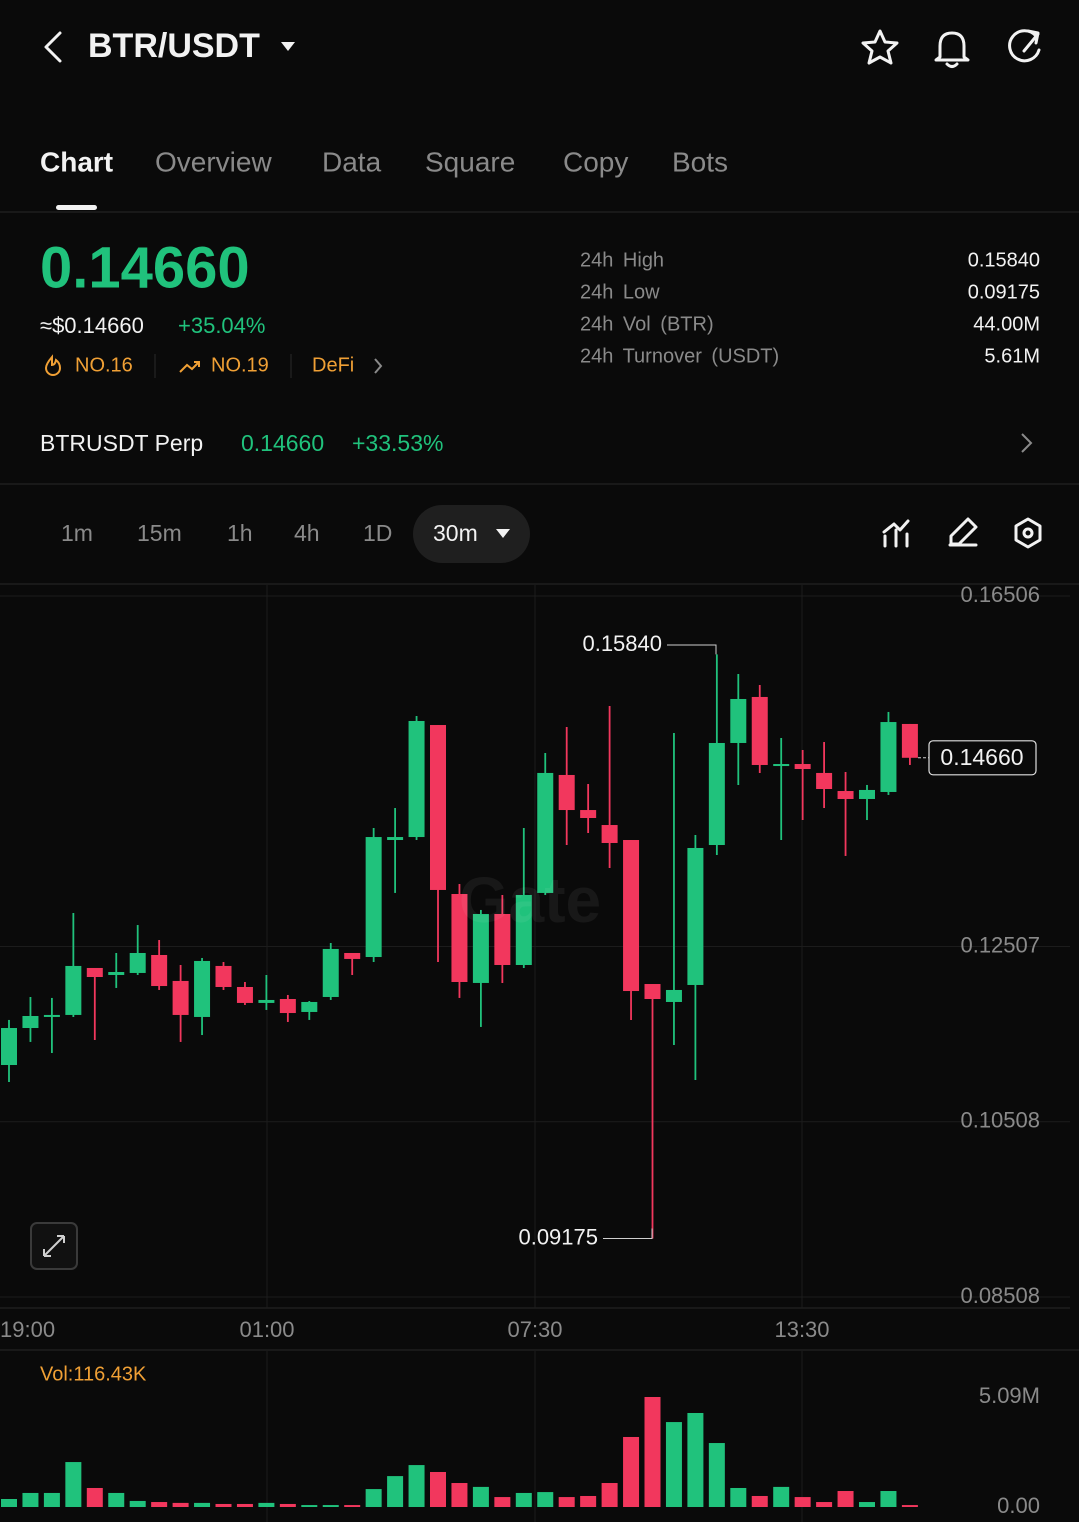 The image size is (1079, 1522). What do you see at coordinates (145, 267) in the screenshot?
I see `last-price: 0.14660` at bounding box center [145, 267].